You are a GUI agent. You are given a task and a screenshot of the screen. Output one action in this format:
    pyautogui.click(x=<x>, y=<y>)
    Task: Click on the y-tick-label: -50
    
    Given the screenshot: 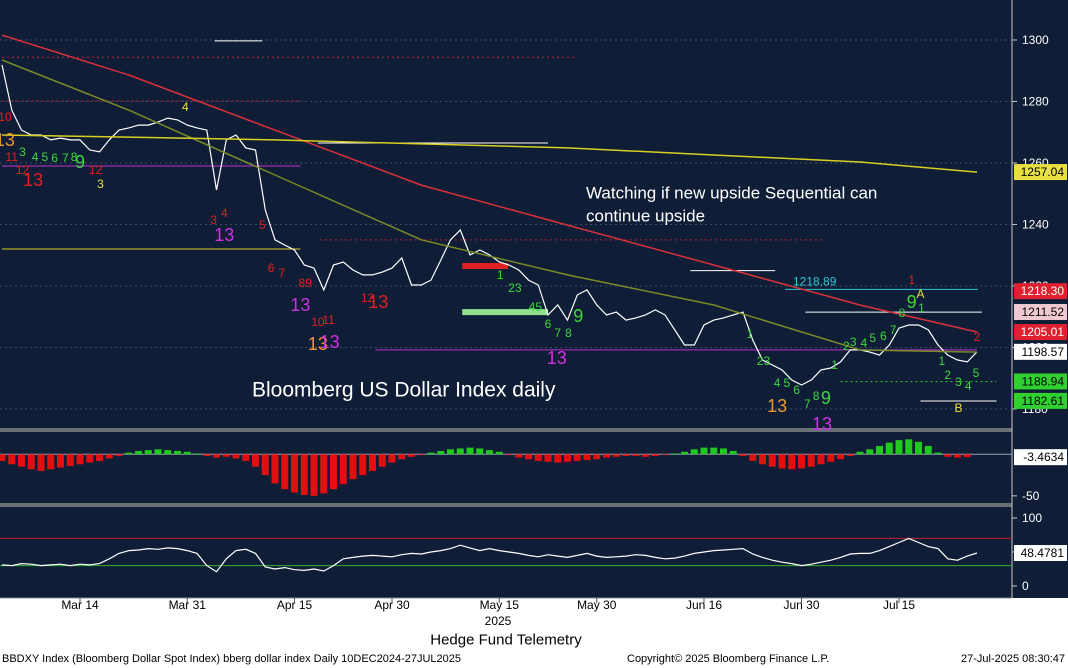 What is the action you would take?
    pyautogui.click(x=1031, y=496)
    